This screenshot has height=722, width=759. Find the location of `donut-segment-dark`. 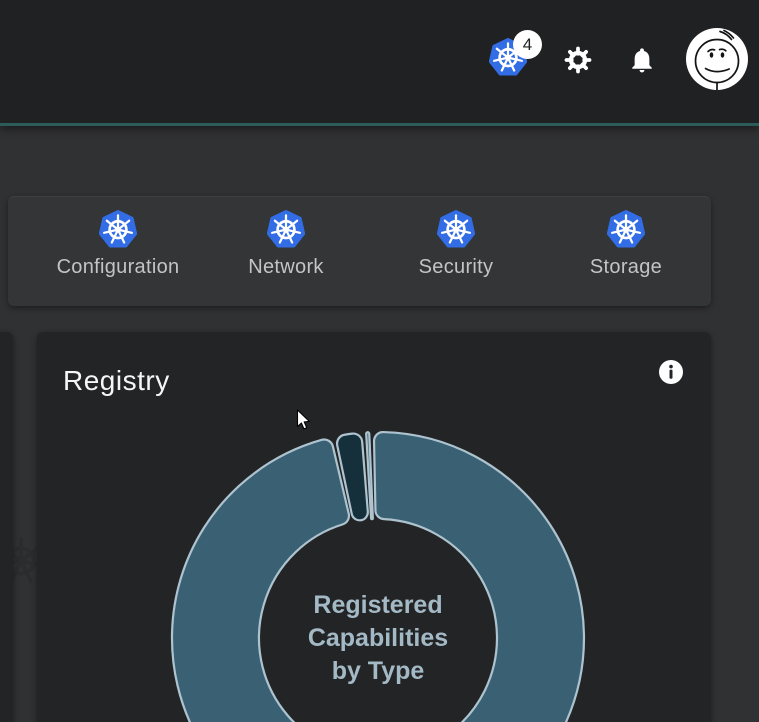

donut-segment-dark is located at coordinates (352, 477).